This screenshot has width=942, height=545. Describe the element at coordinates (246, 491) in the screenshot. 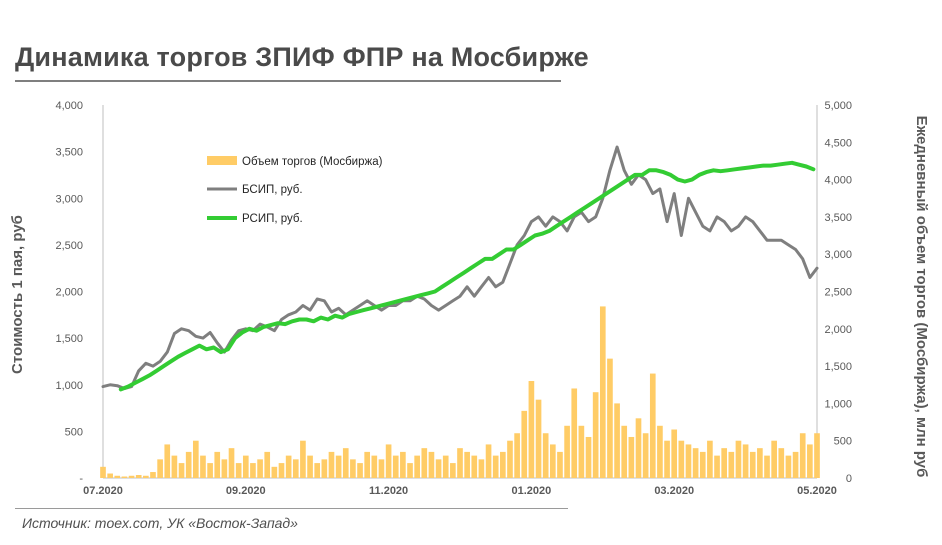

I see `x-tick-label: 09.2020` at that location.